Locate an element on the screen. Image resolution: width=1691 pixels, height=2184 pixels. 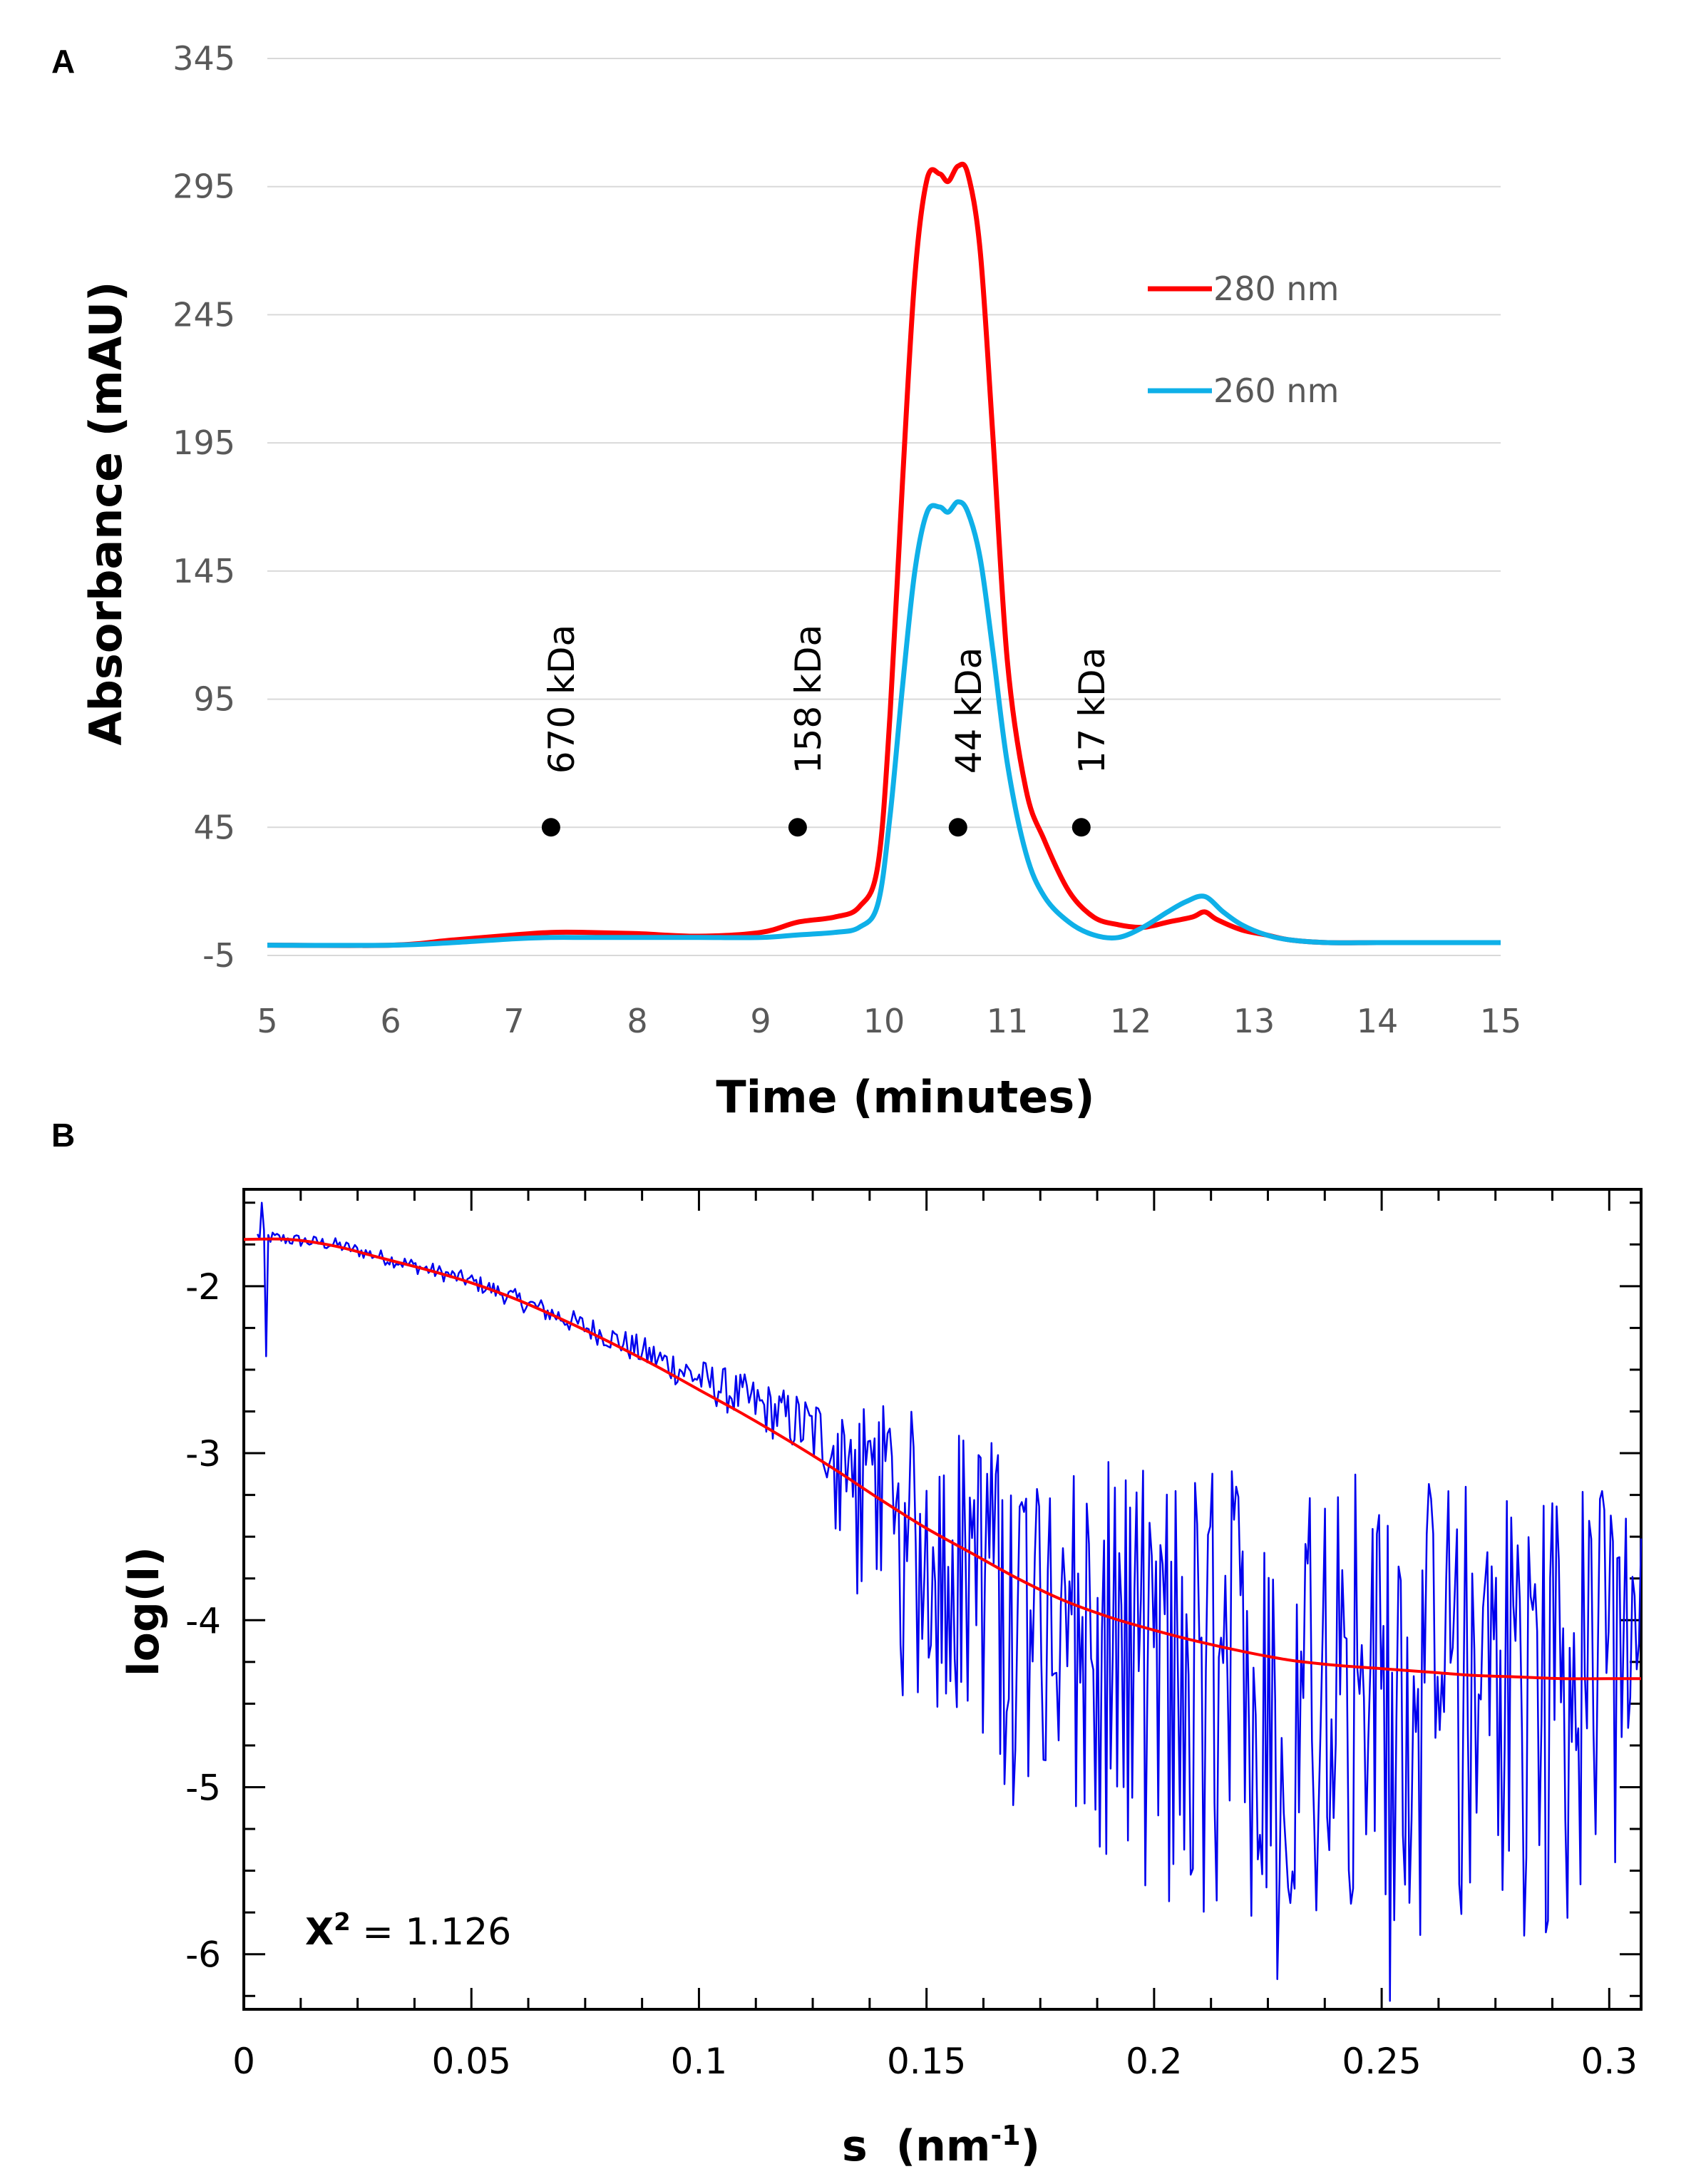
chart-b-x-axis-unit-close: ) is located at coordinates (1030, 2146).